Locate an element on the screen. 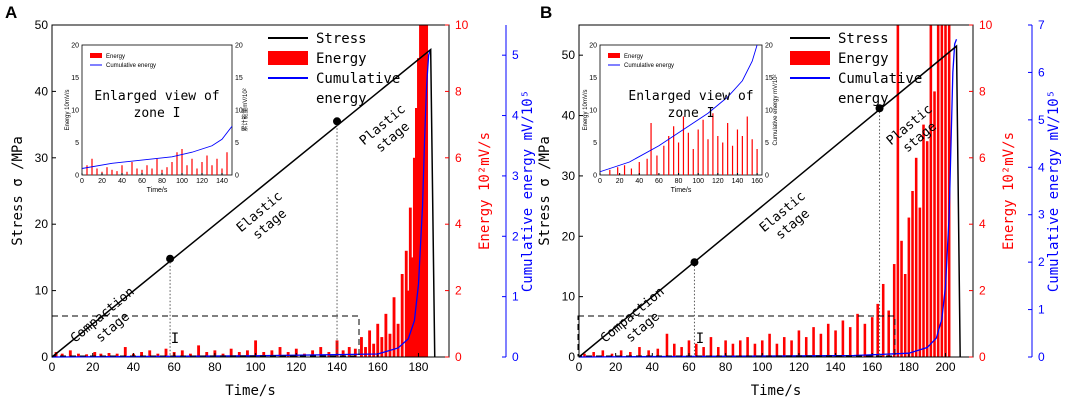 Image resolution: width=1065 pixels, height=402 pixels. y2-tick-label: 0 is located at coordinates (458, 357).